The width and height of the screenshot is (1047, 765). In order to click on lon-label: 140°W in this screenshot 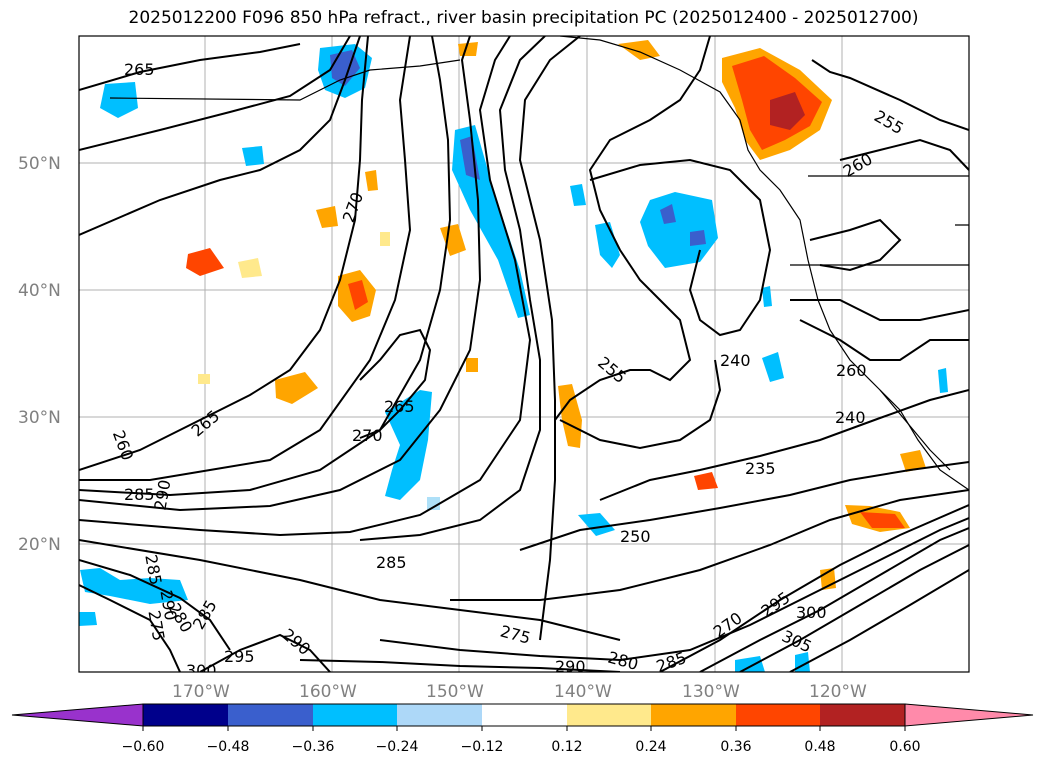, I will do `click(583, 692)`.